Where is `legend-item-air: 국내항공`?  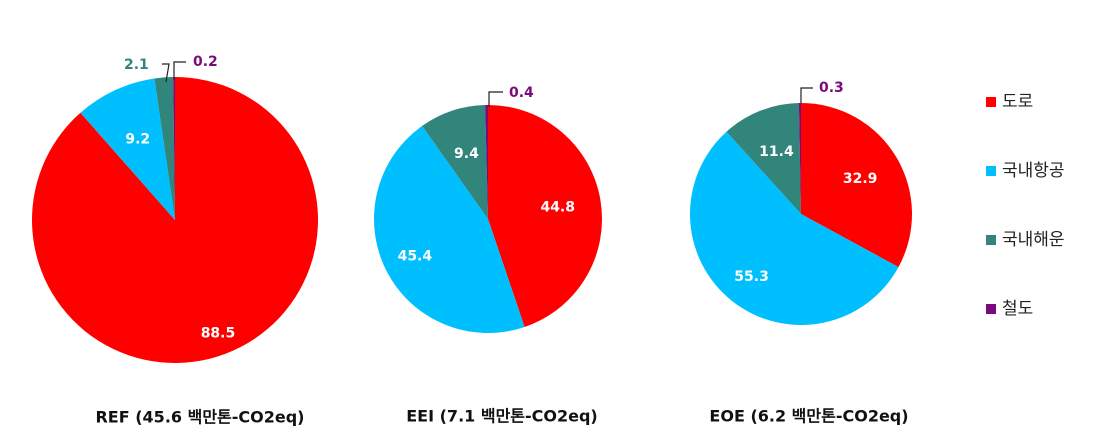 legend-item-air: 국내항공 is located at coordinates (1025, 171).